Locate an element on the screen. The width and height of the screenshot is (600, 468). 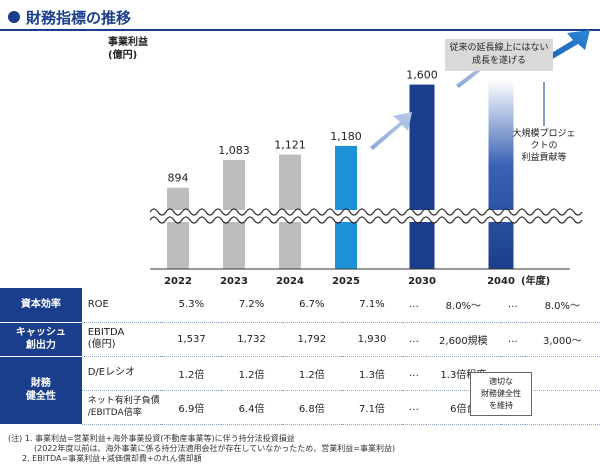
table-row: 資本効率 ROE 5.3% 7.2% 6.7% 7.1%… 8.0%〜… 8.0%〜 is located at coordinates (300, 305).